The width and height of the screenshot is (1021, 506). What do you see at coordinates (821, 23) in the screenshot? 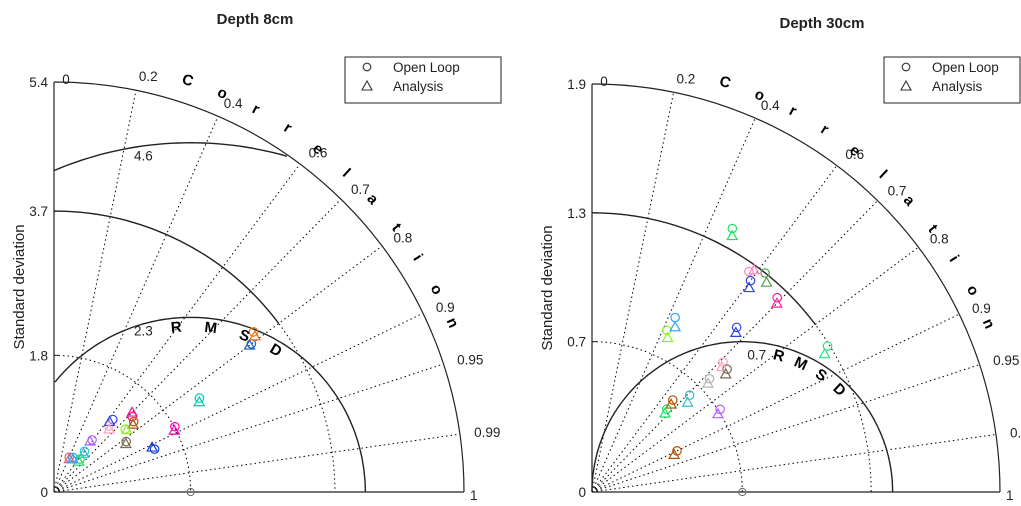
I see `chart-title: Depth 30cm` at bounding box center [821, 23].